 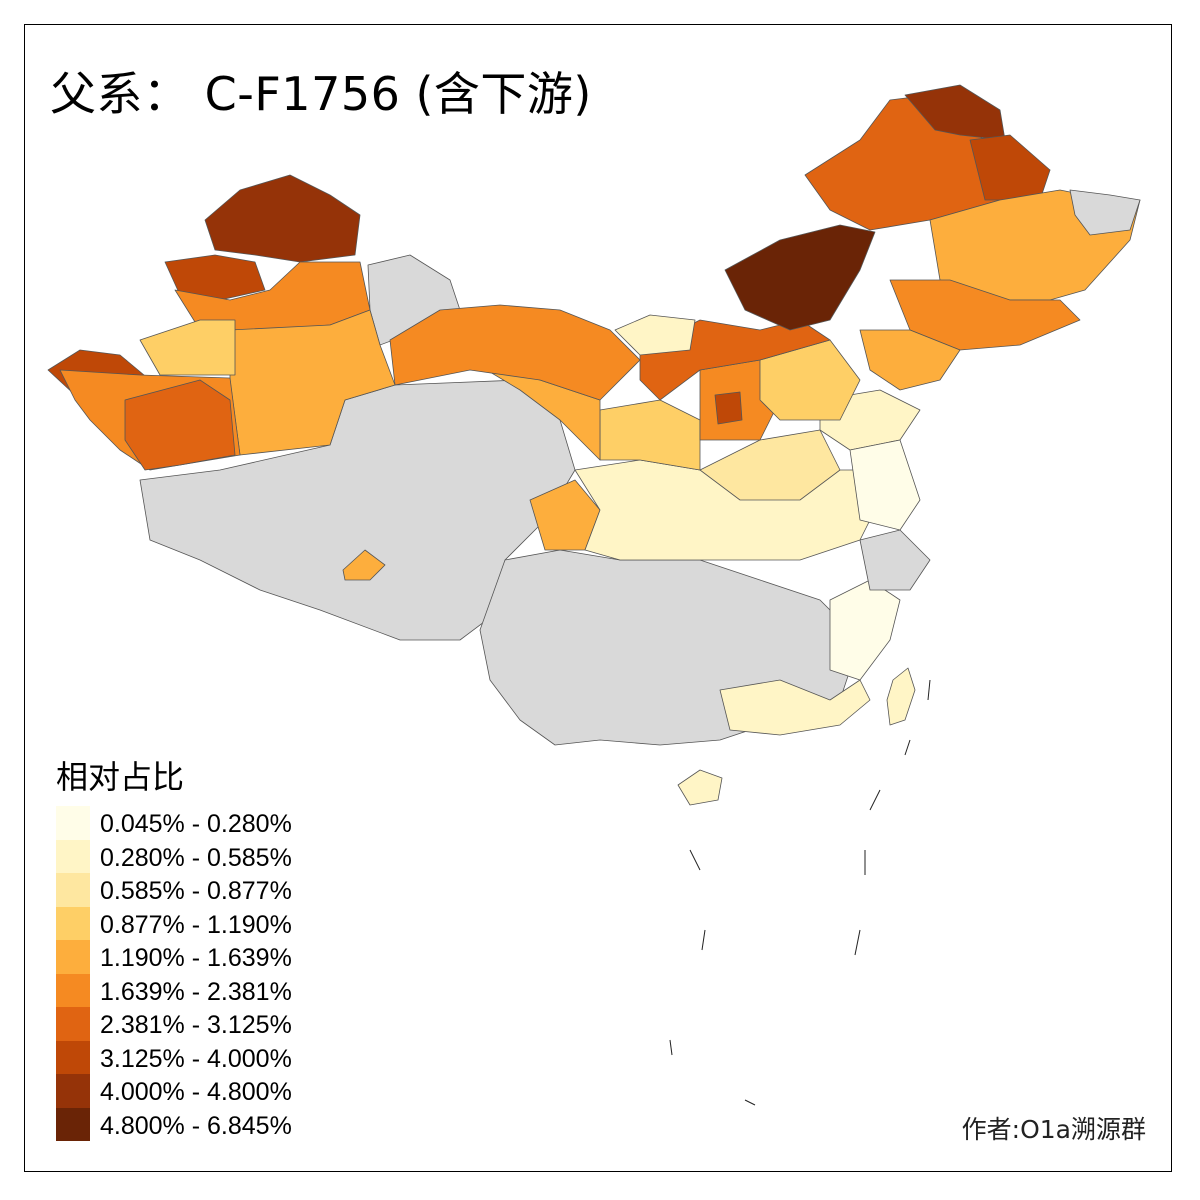 What do you see at coordinates (180, 425) in the screenshot?
I see `region-hotan` at bounding box center [180, 425].